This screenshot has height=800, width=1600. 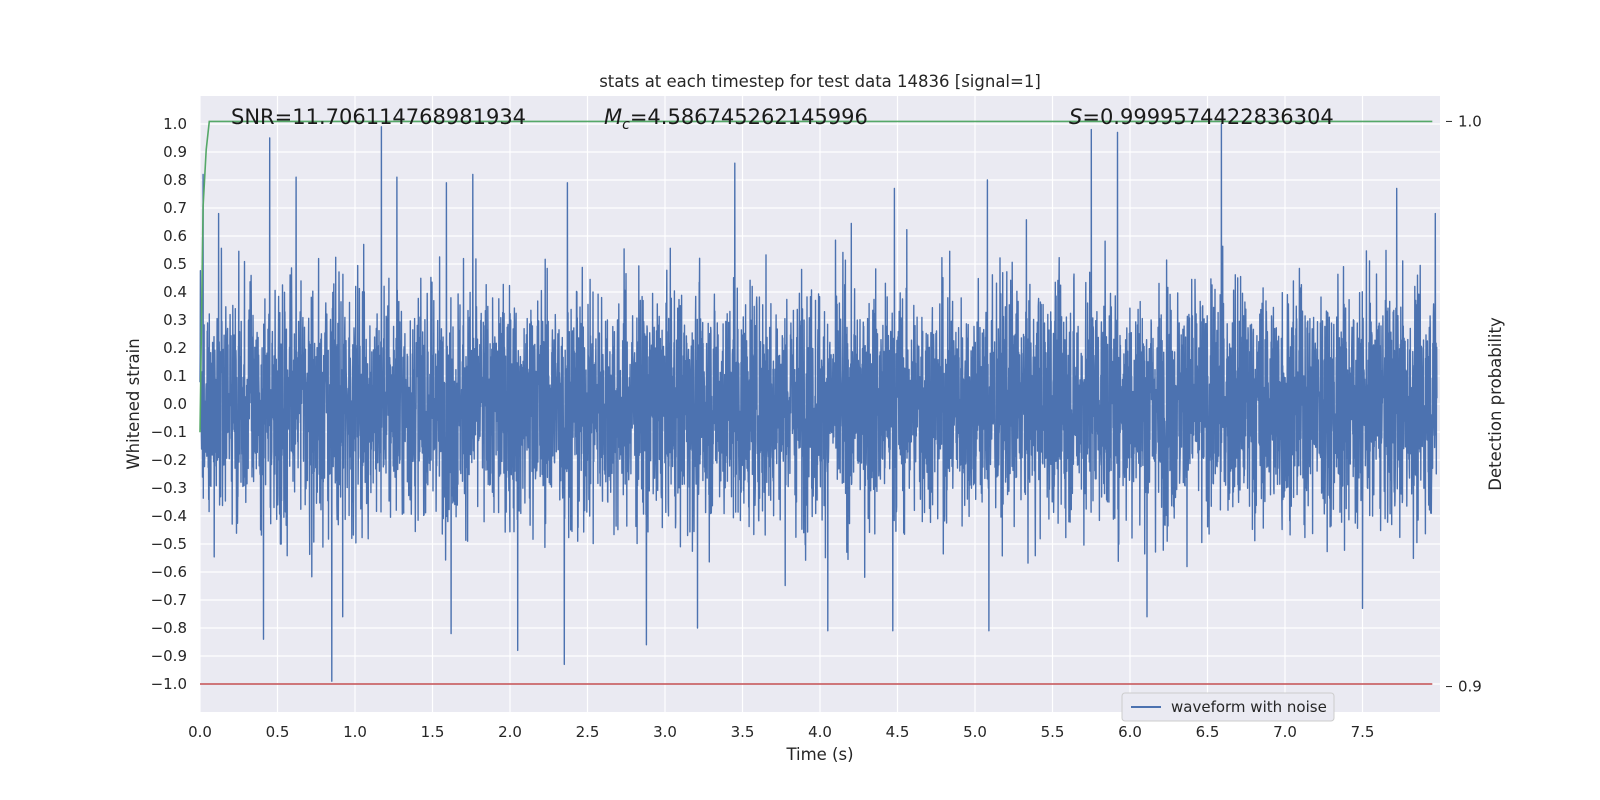 I want to click on y-tick-label: 0.6, so click(x=175, y=236).